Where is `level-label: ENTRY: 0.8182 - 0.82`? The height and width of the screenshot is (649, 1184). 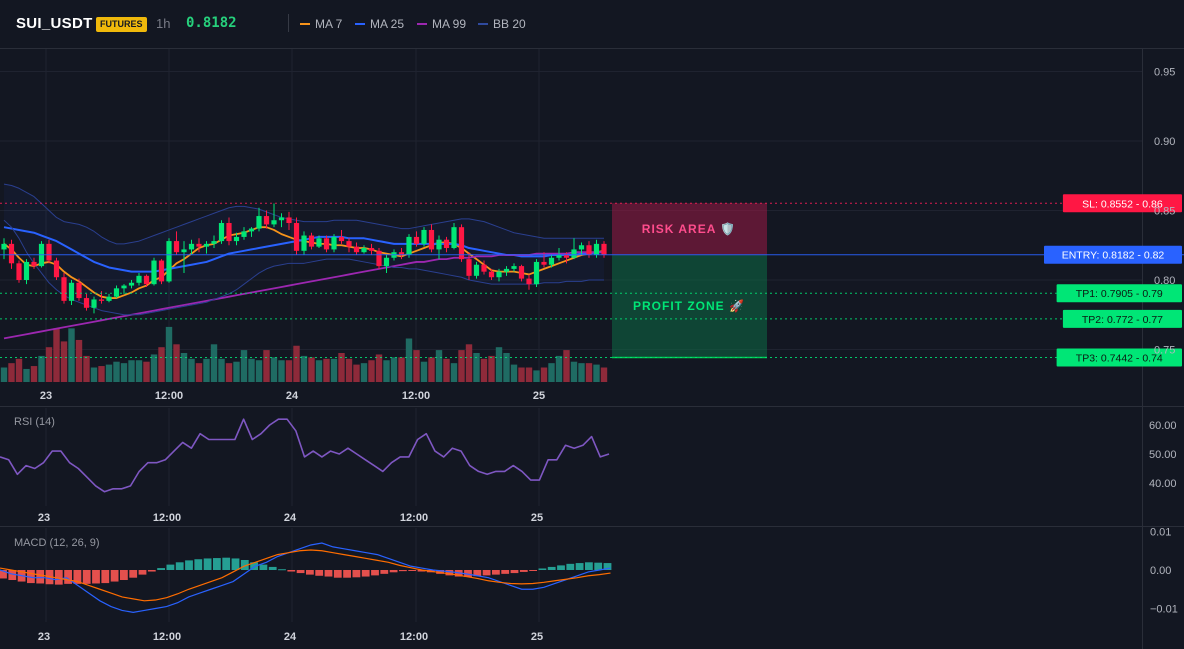
level-label: ENTRY: 0.8182 - 0.82 is located at coordinates (1113, 256).